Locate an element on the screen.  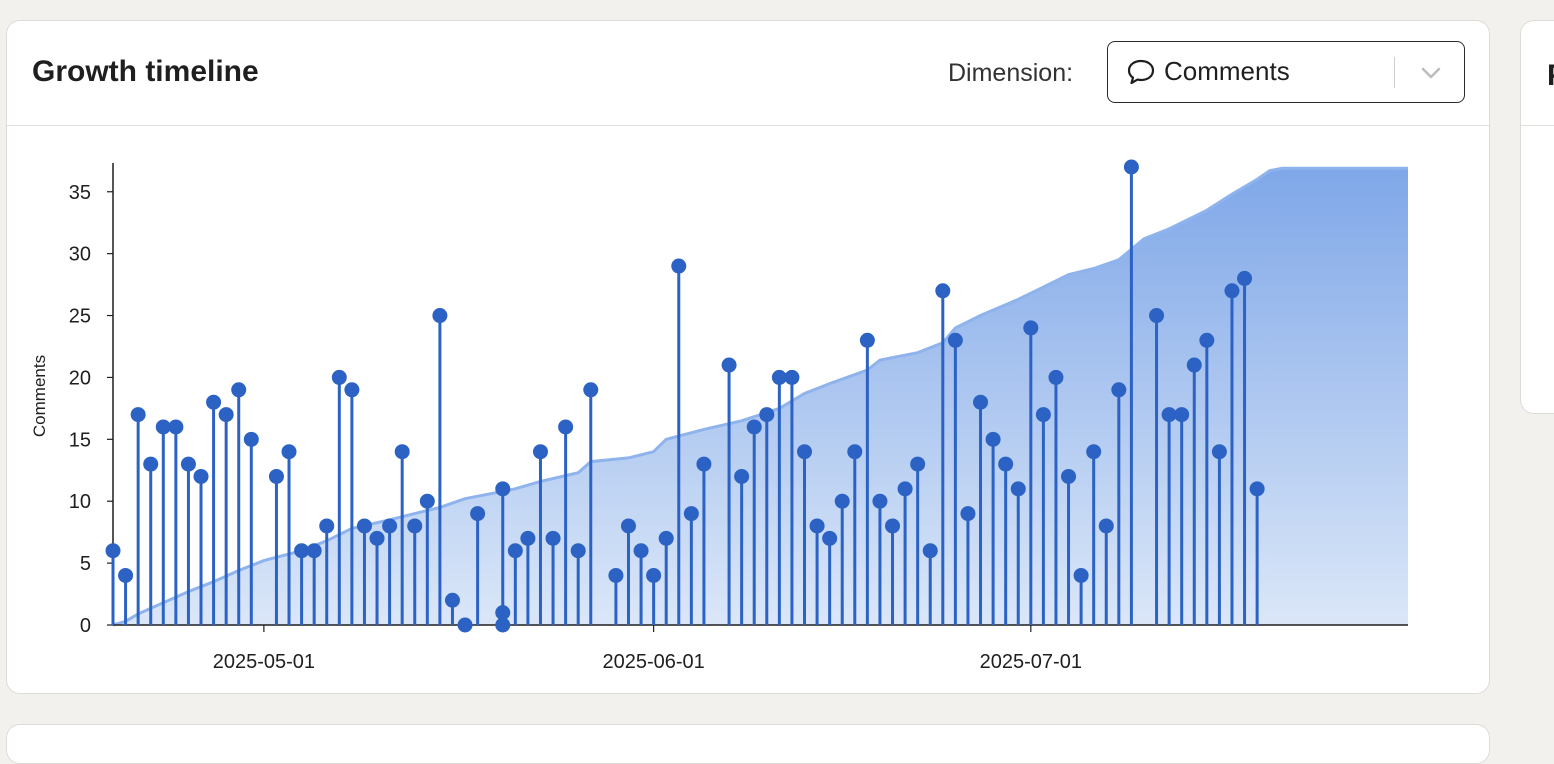
side-card: P is located at coordinates (1537, 217).